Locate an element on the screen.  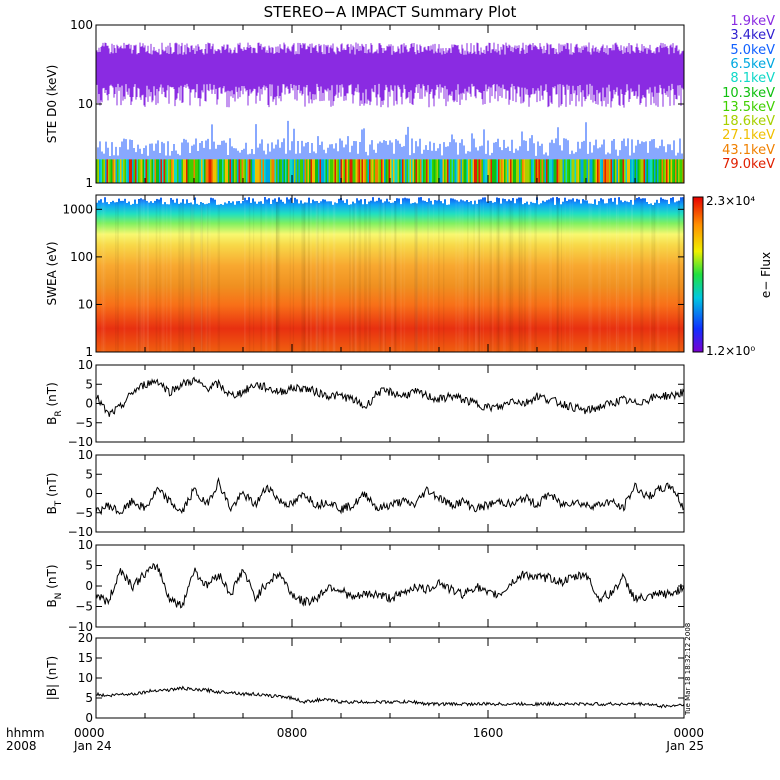
legend-item: 10.3keV is located at coordinates (748, 93).